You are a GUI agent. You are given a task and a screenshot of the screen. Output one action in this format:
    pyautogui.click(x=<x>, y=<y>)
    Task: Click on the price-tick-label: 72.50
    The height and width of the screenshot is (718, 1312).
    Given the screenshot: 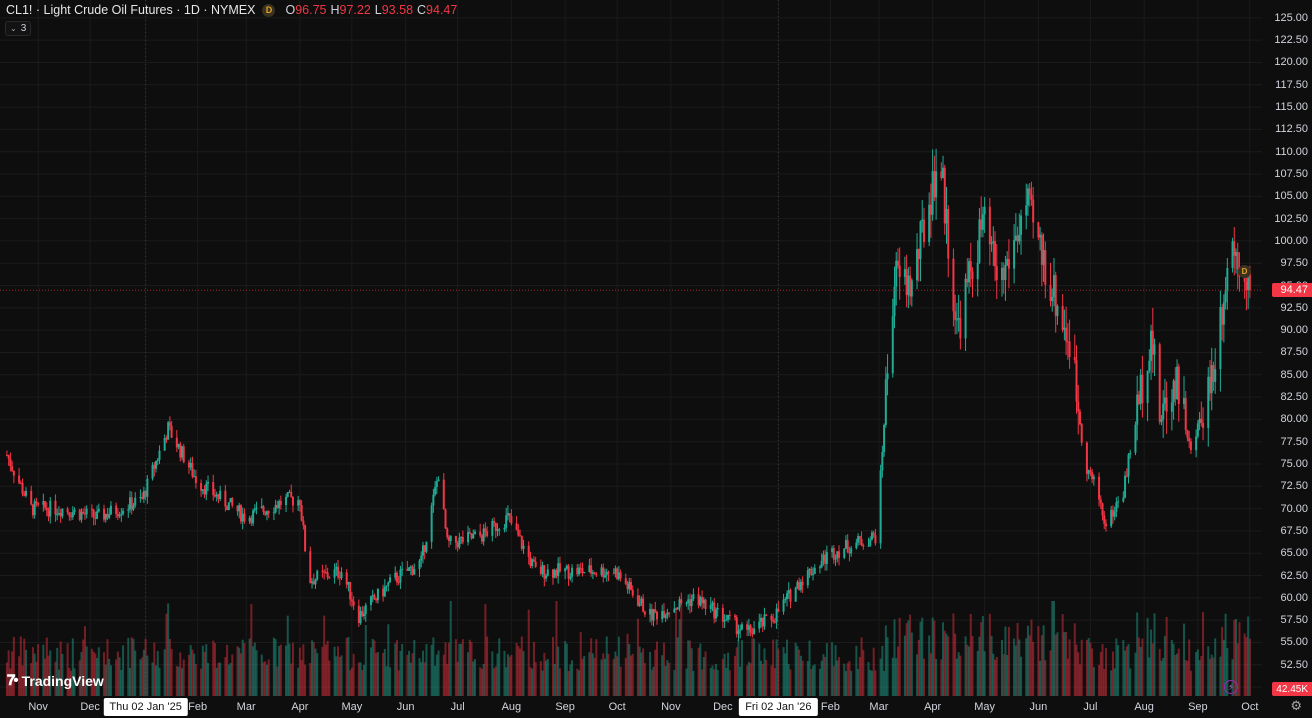 What is the action you would take?
    pyautogui.click(x=1294, y=486)
    